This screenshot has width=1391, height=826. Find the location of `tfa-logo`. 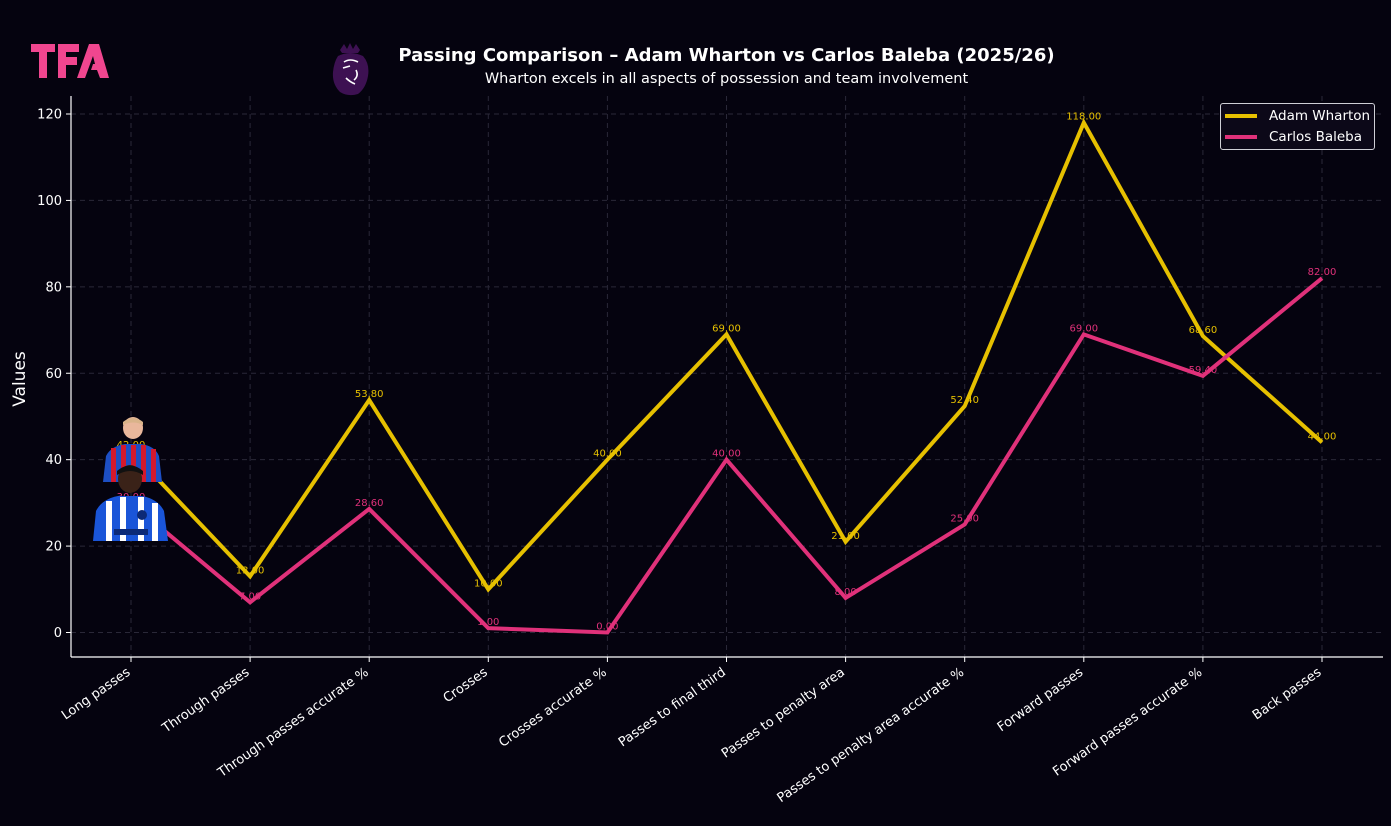

tfa-logo is located at coordinates (70, 61).